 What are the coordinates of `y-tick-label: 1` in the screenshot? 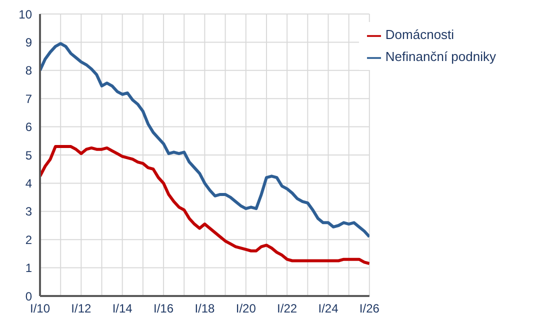 It's located at (28, 268).